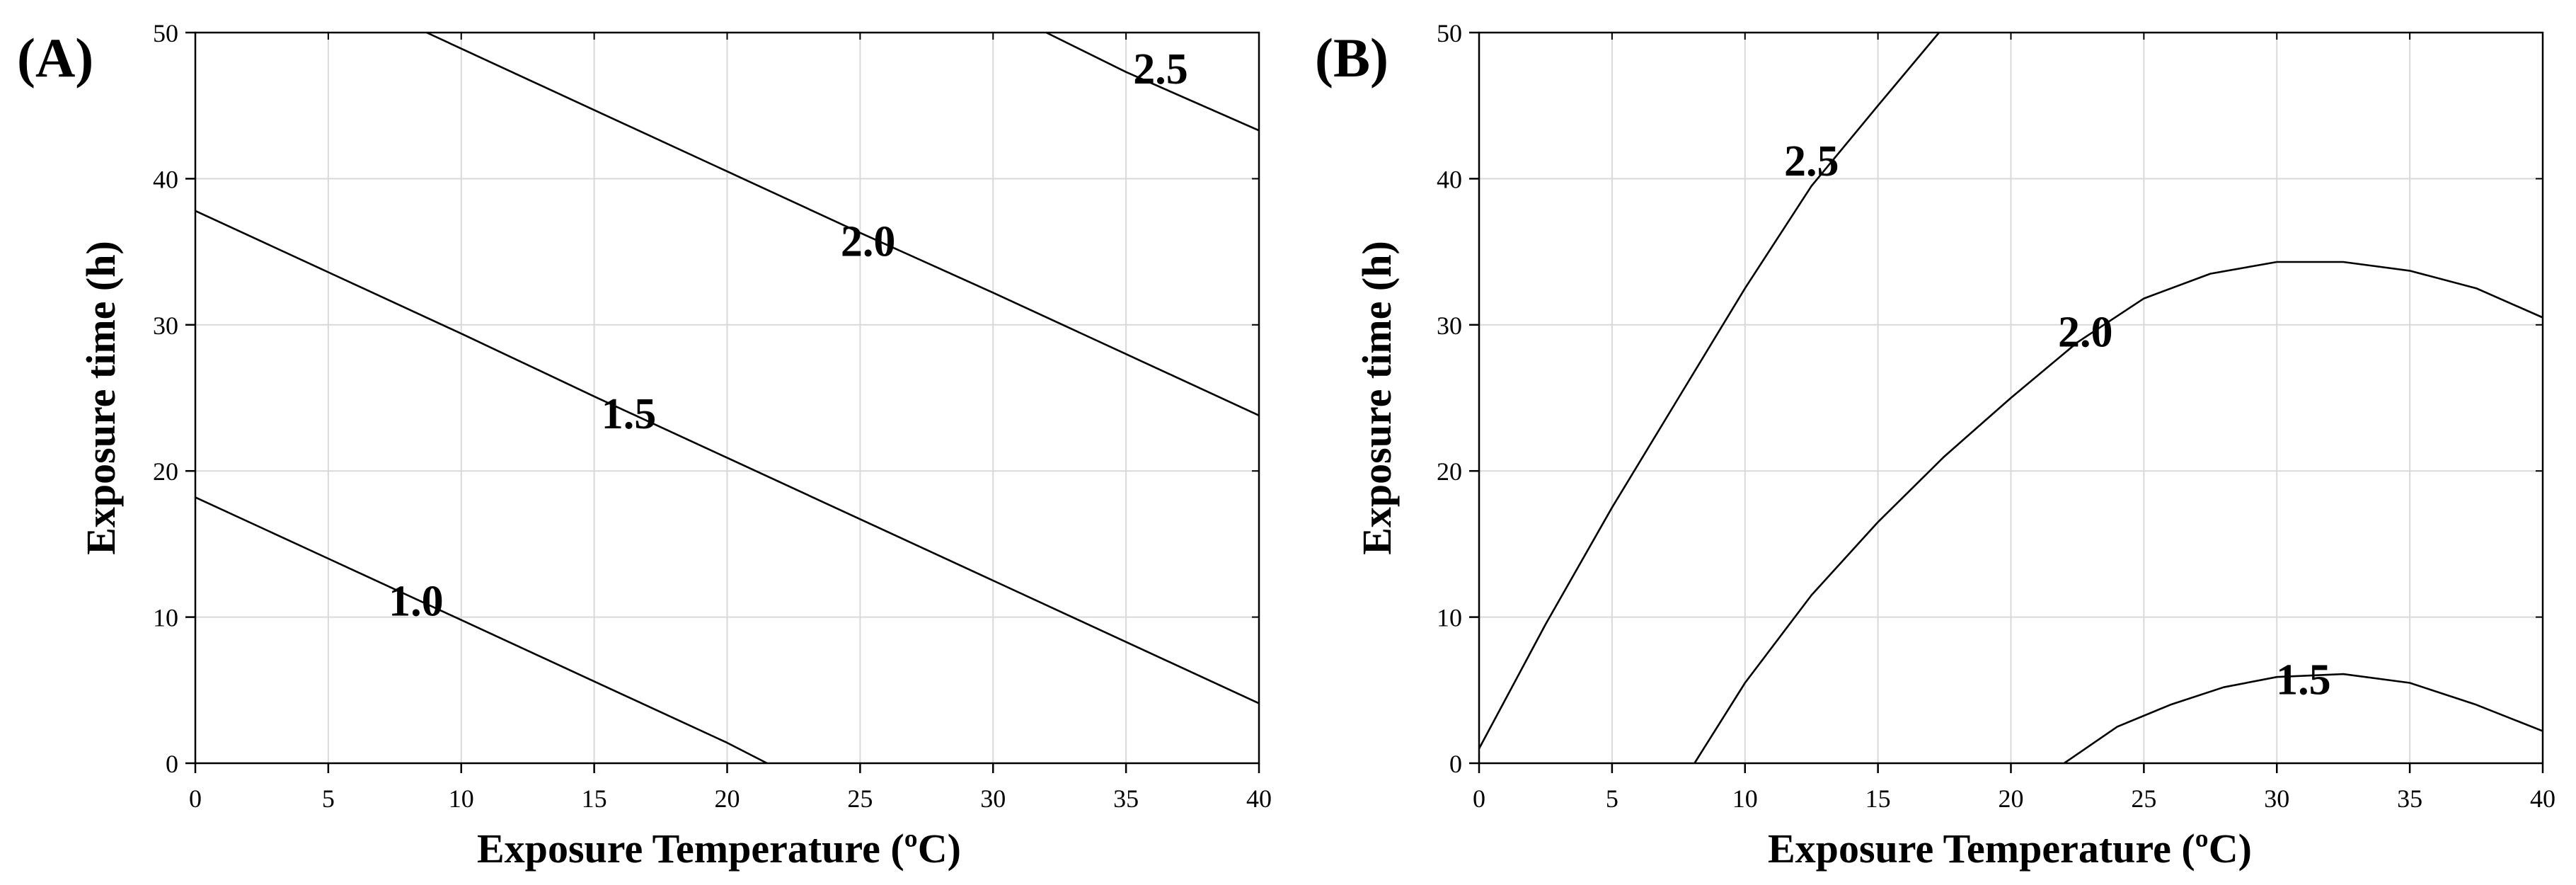  I want to click on y-tick-label-a-3: 30, so click(166, 326).